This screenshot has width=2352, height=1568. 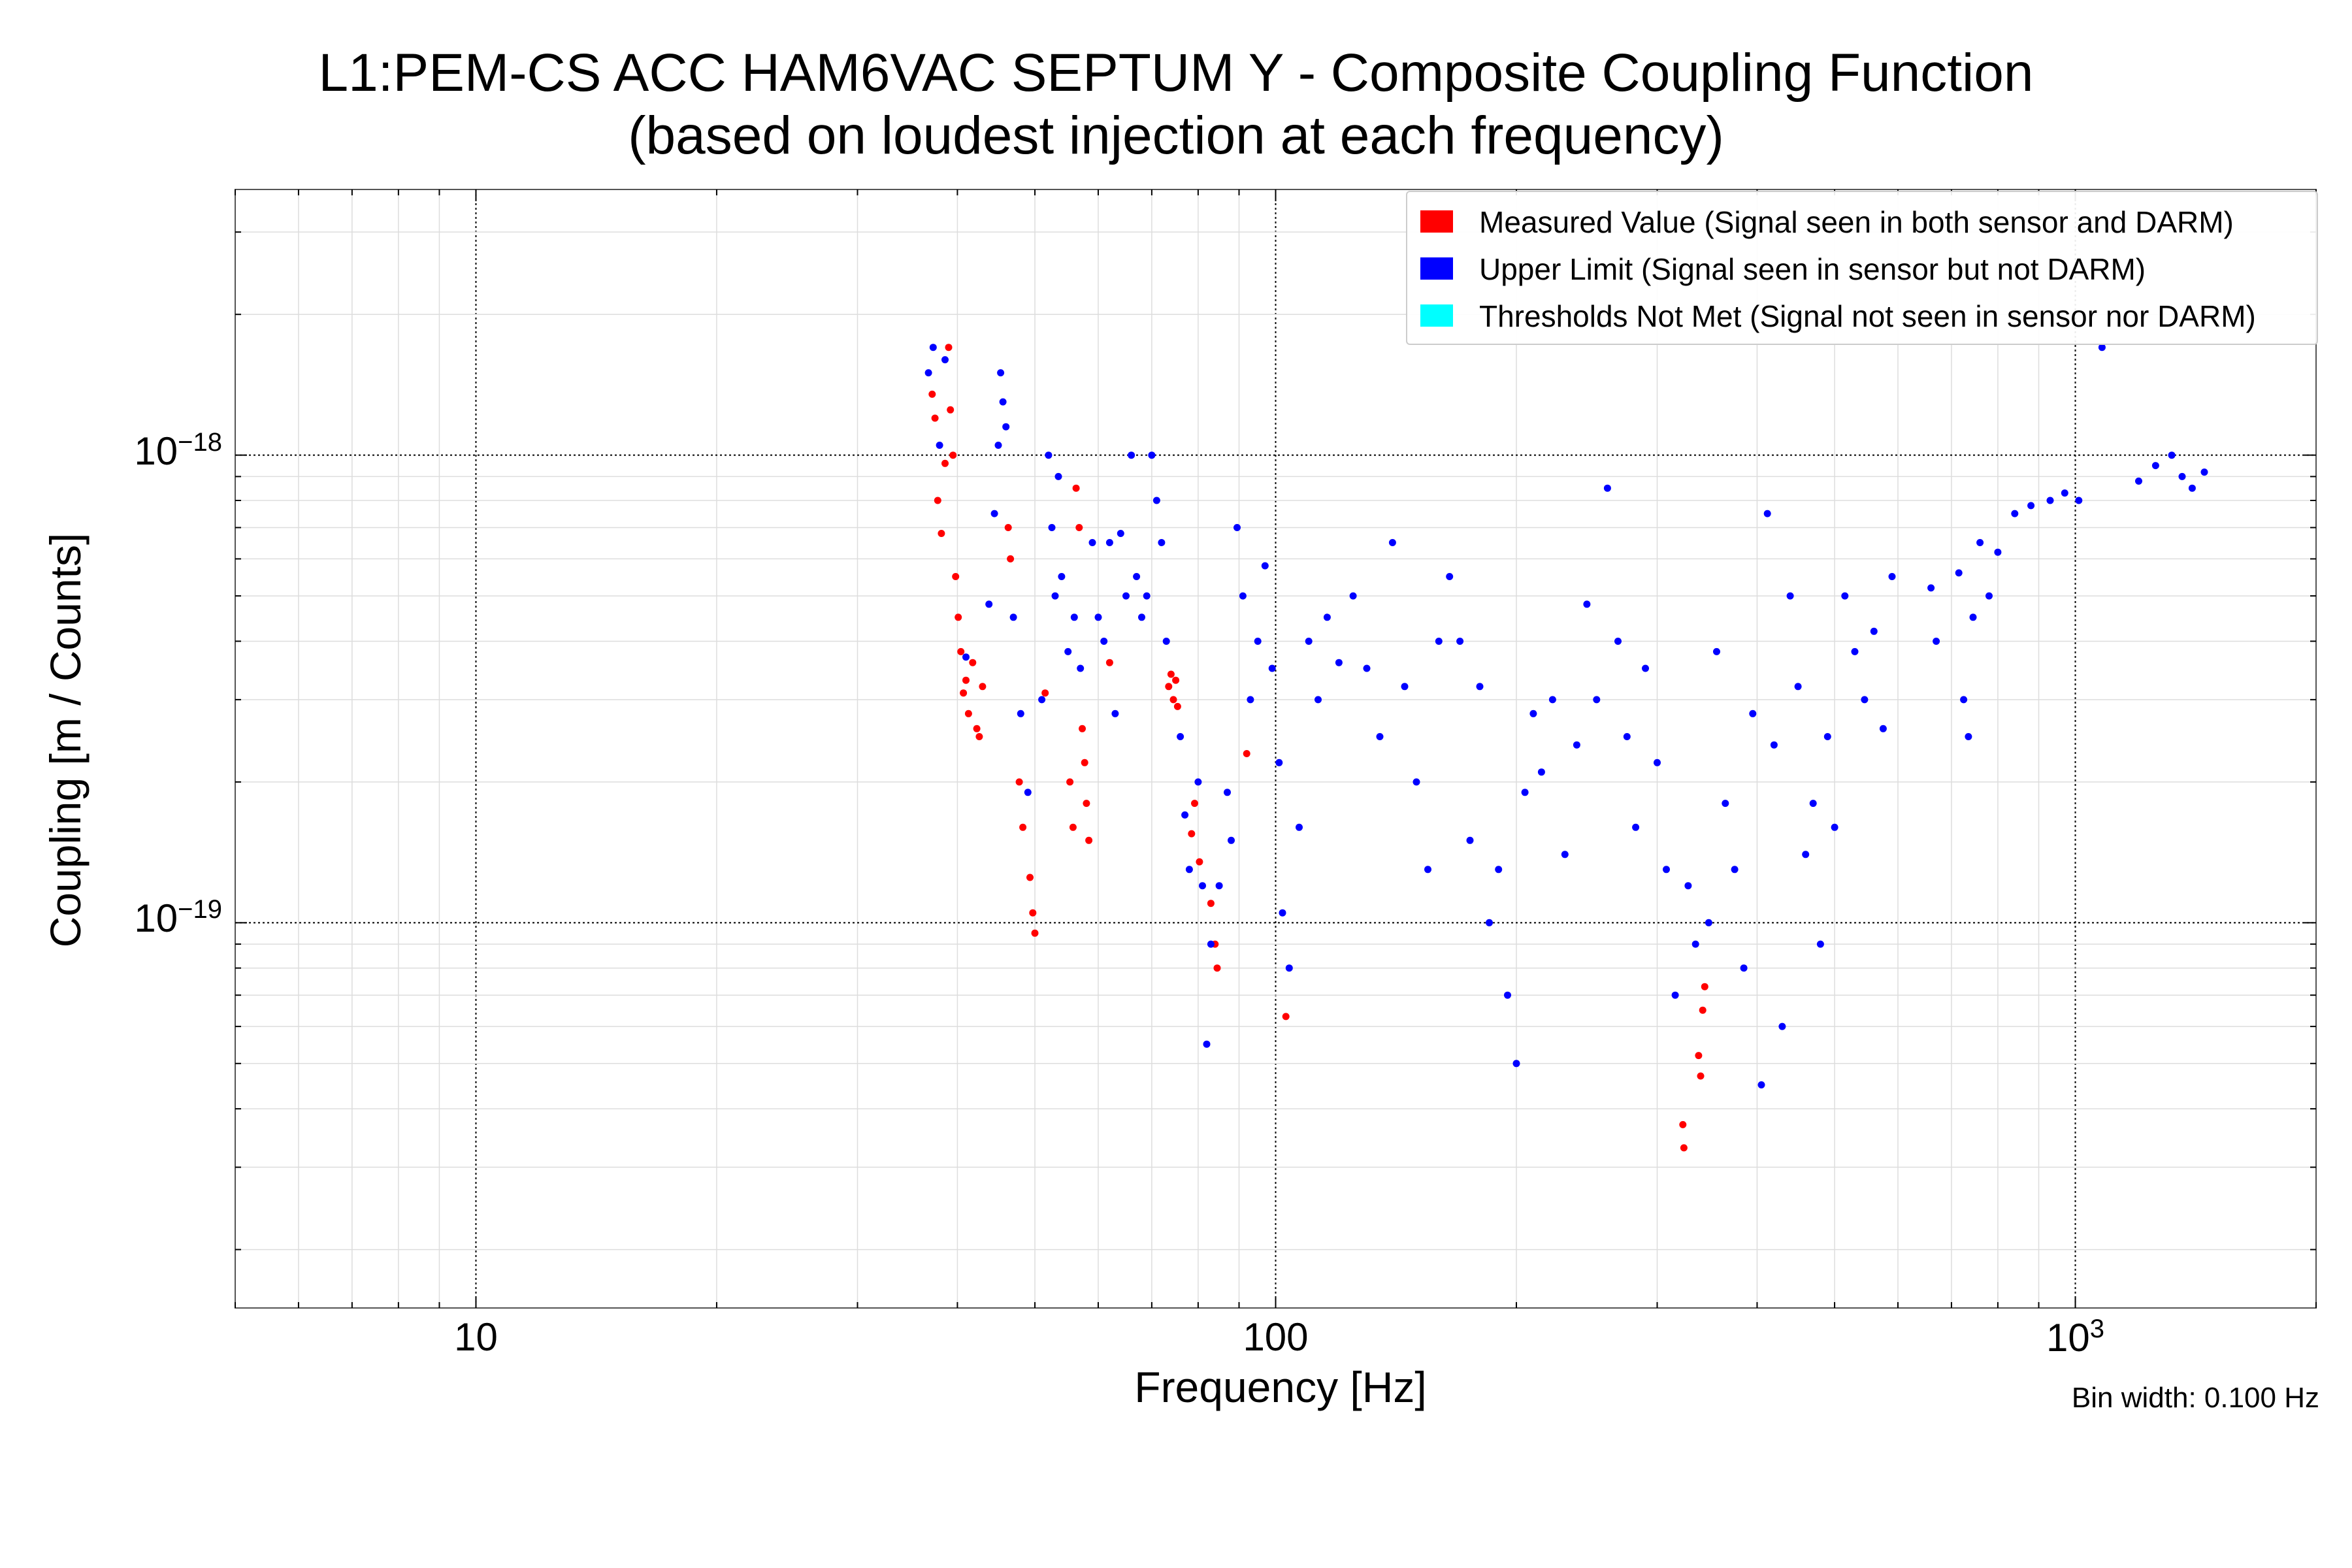 I want to click on legend-swatch-thresholds-not-met, so click(x=1436, y=315).